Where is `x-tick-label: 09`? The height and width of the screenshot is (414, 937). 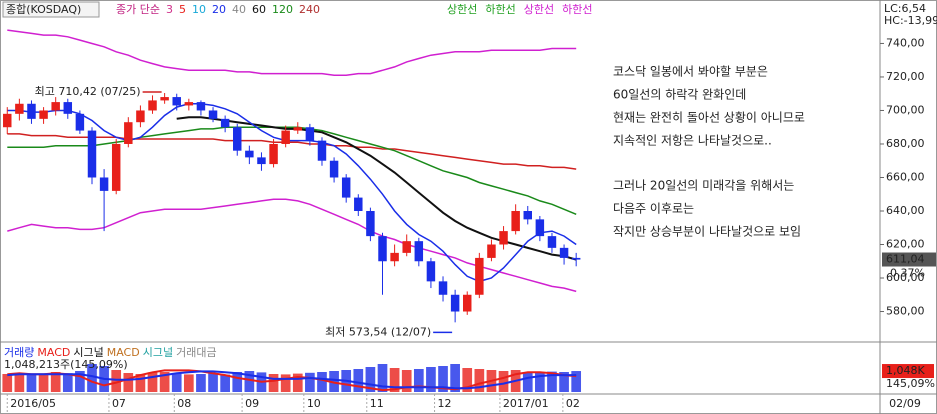 x-tick-label: 09 is located at coordinates (252, 403).